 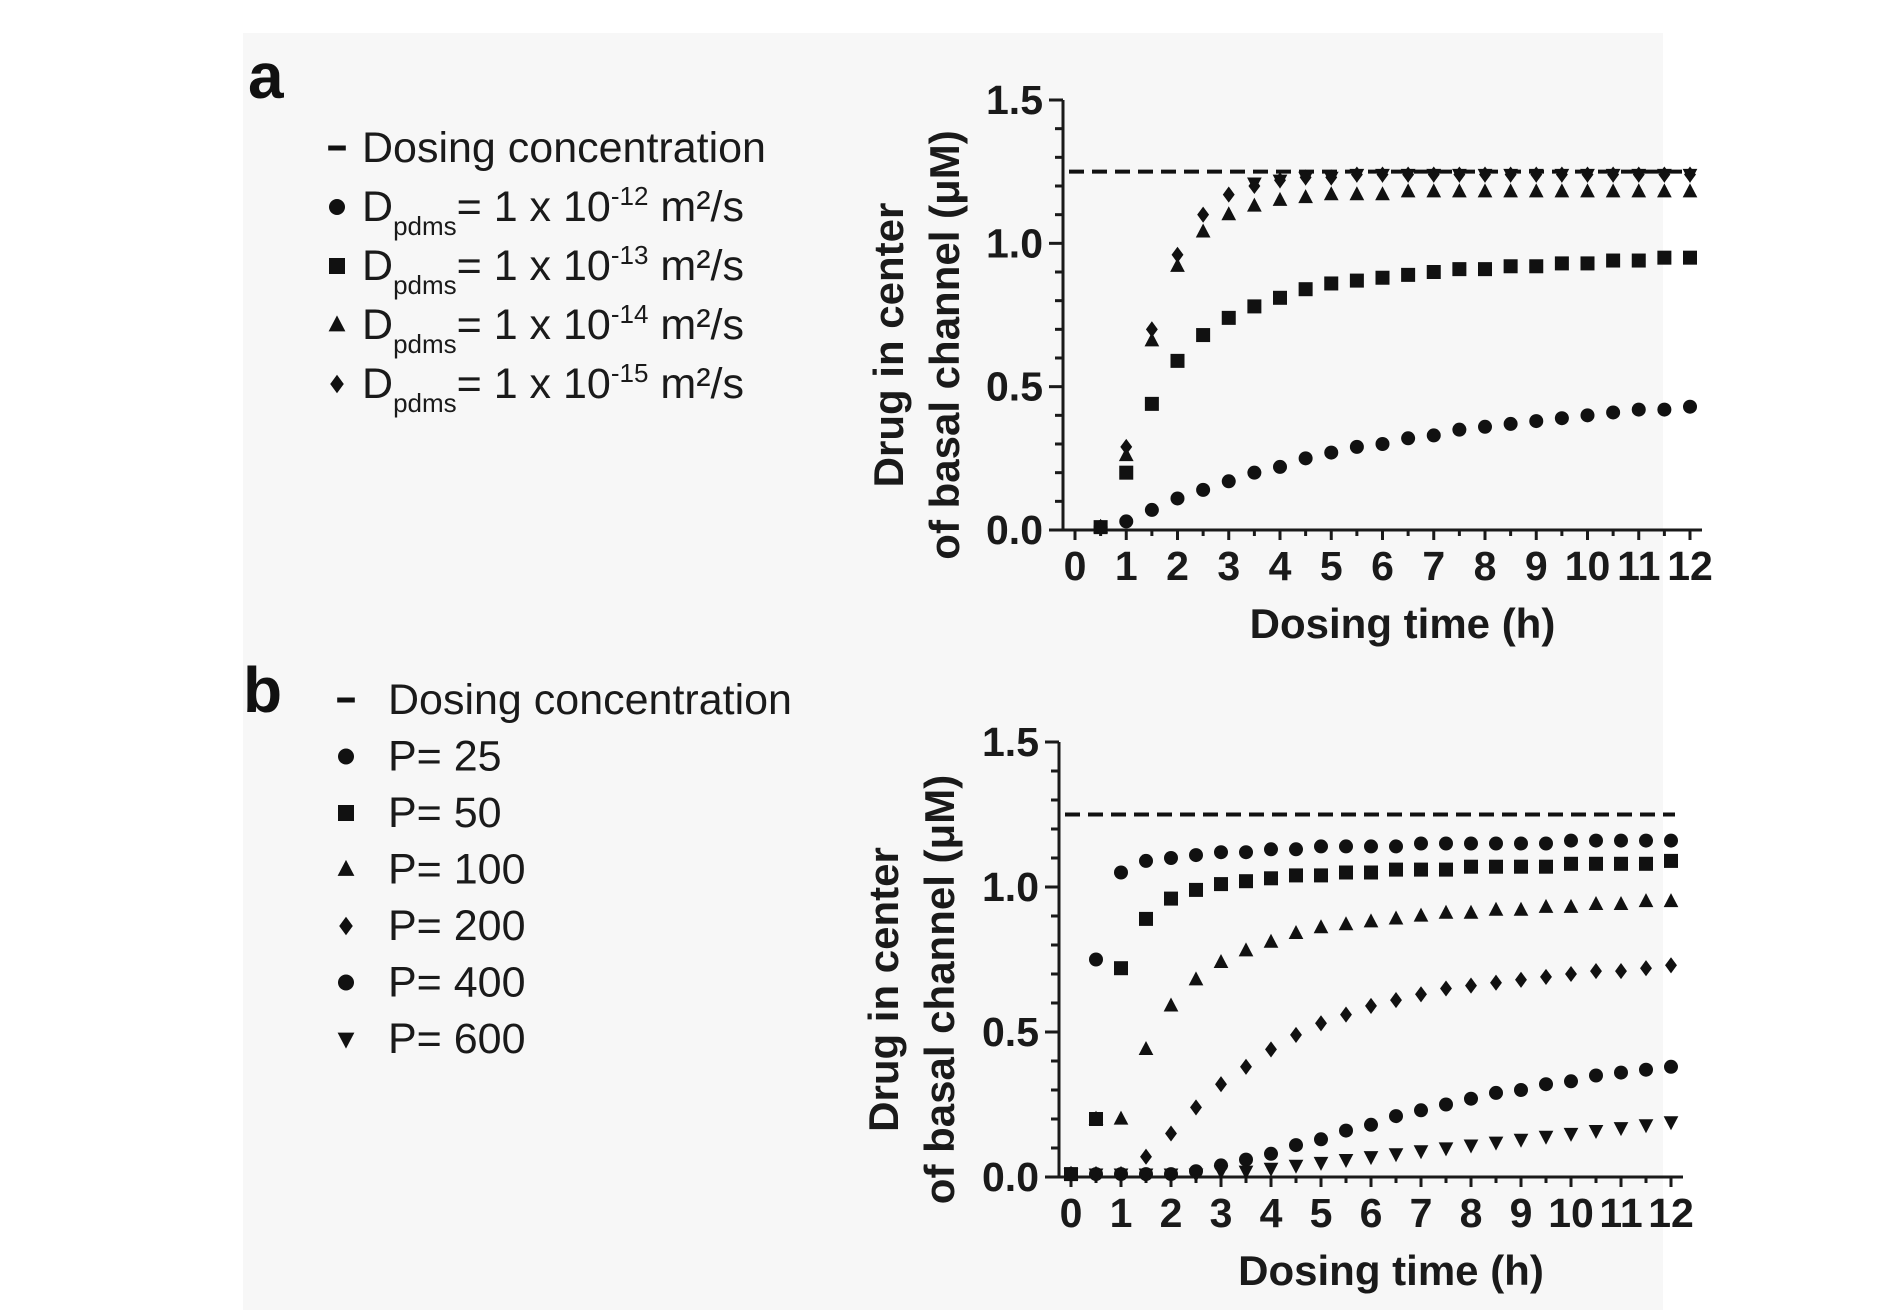 What do you see at coordinates (456, 870) in the screenshot?
I see `legend-label: P= 100` at bounding box center [456, 870].